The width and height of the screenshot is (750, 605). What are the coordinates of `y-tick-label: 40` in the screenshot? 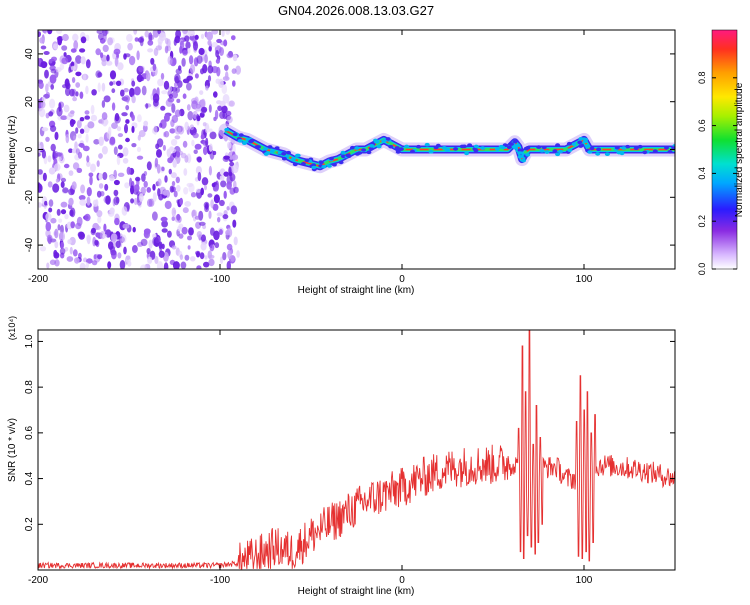 It's located at (29, 54).